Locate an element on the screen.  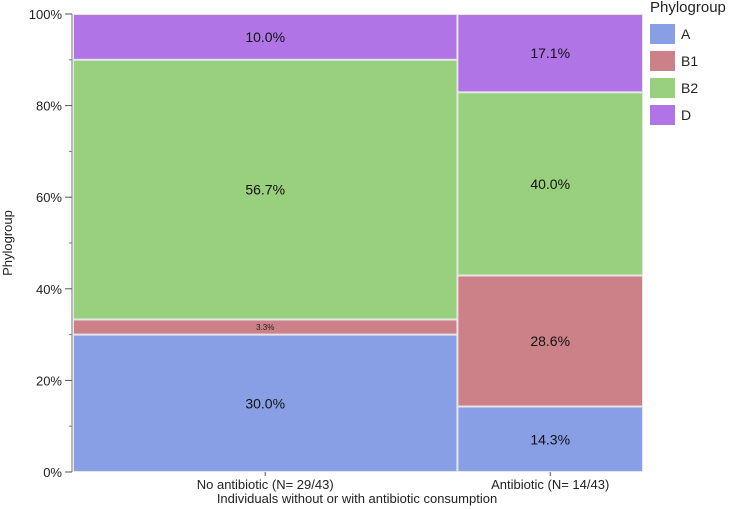
x-tick-label: No antibiotic (N= 29/43) is located at coordinates (265, 484).